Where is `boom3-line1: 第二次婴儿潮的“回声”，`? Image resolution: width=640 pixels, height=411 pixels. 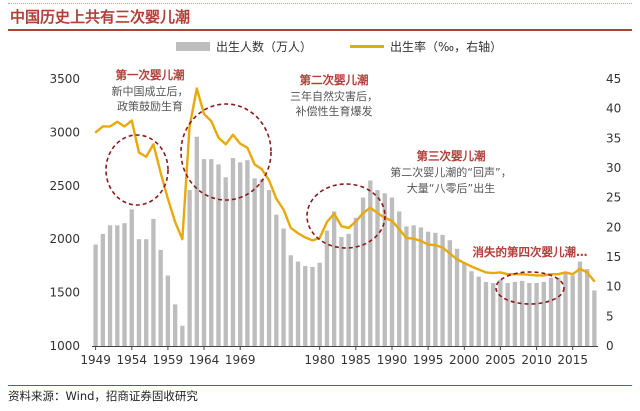 boom3-line1: 第二次婴儿潮的“回声”， is located at coordinates (450, 172).